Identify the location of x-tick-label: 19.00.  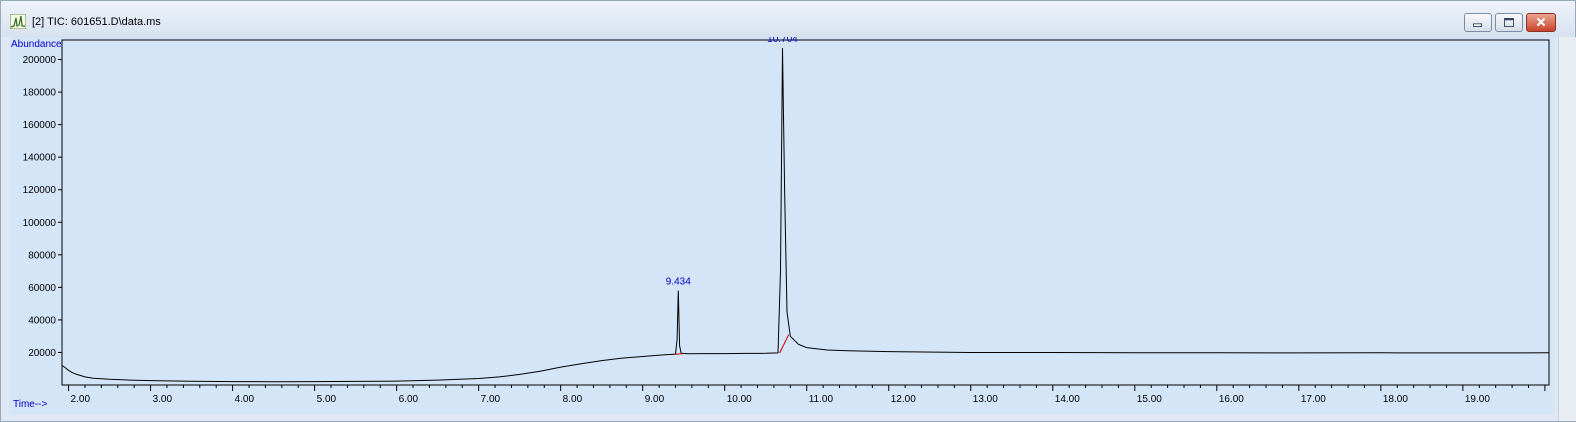
(1477, 399).